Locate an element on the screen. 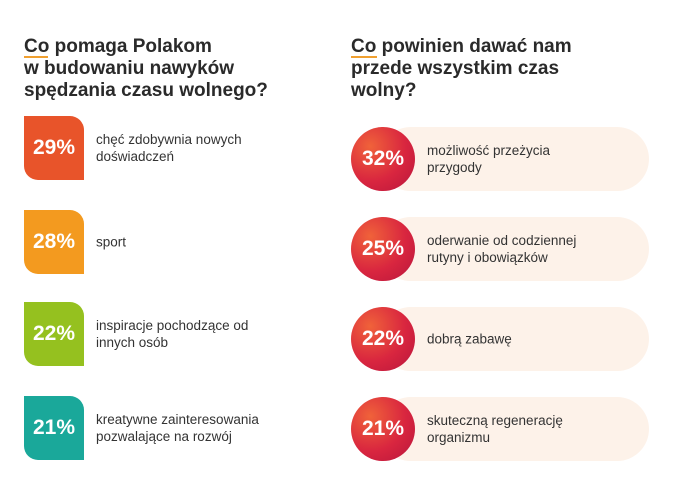  label-line: skuteczną regenerację is located at coordinates (495, 420).